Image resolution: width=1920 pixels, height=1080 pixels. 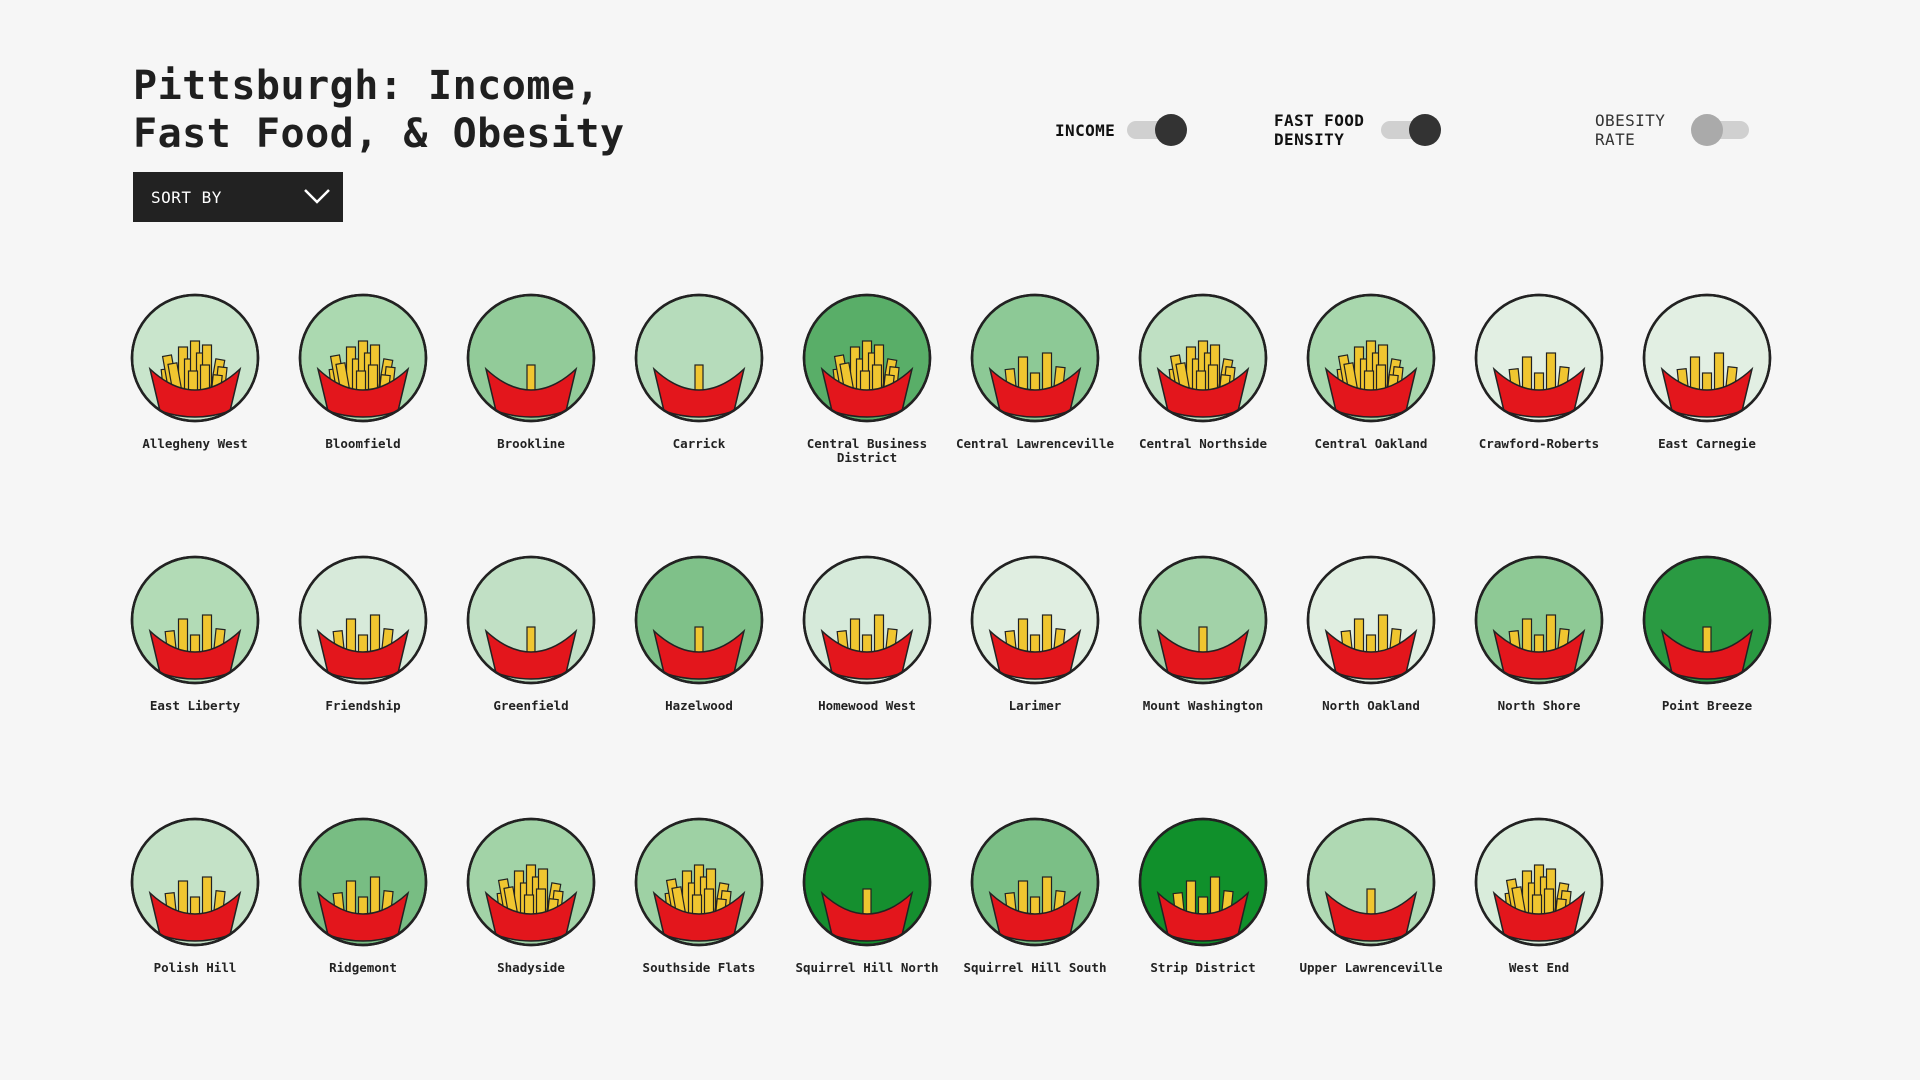 I want to click on neighborhood-name: Upper Lawrenceville, so click(x=1371, y=967).